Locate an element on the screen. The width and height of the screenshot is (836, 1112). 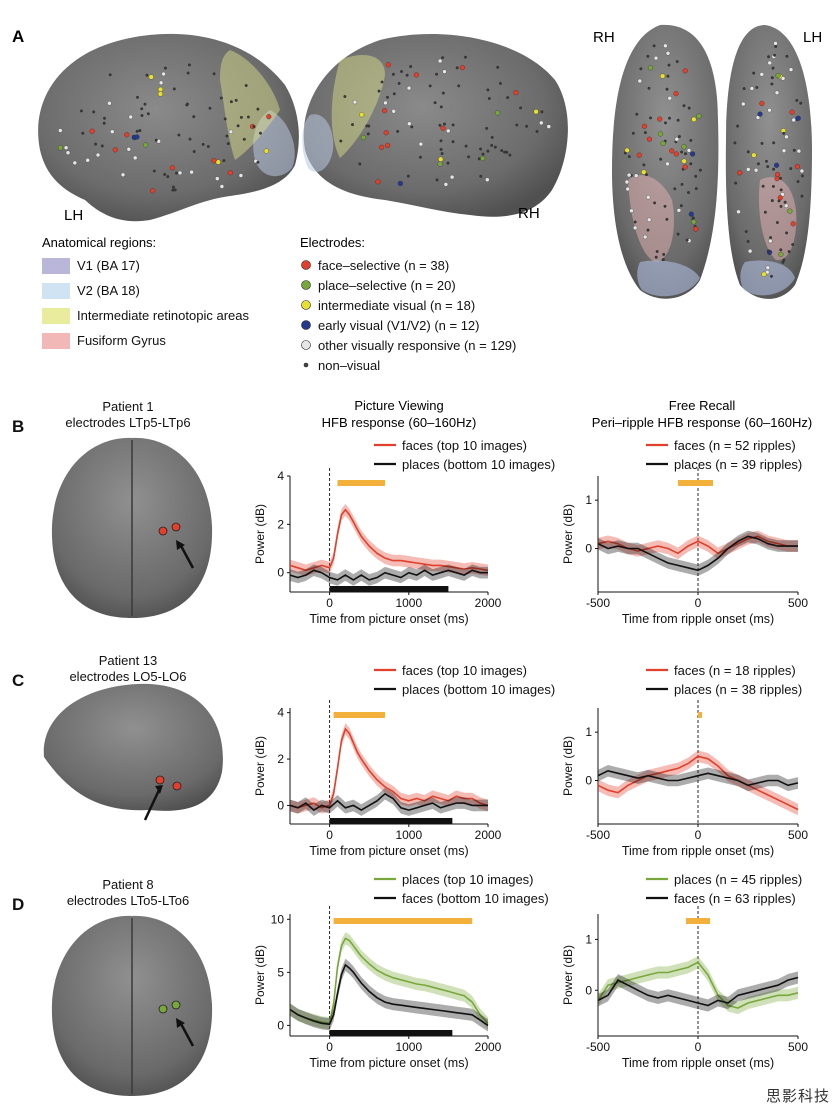
patient-electrodes: electrodes LO5-LO6 is located at coordinates (127, 676).